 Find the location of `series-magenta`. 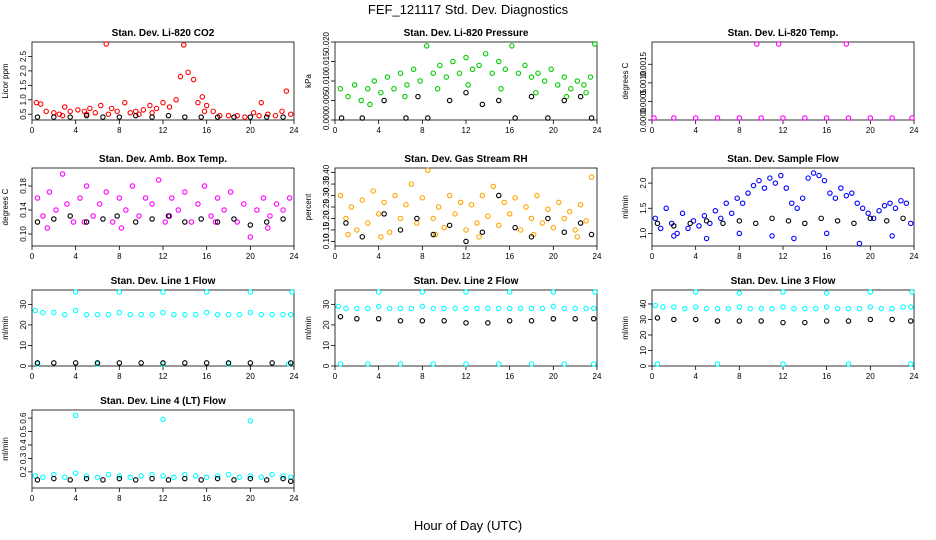

series-magenta is located at coordinates (163, 205).